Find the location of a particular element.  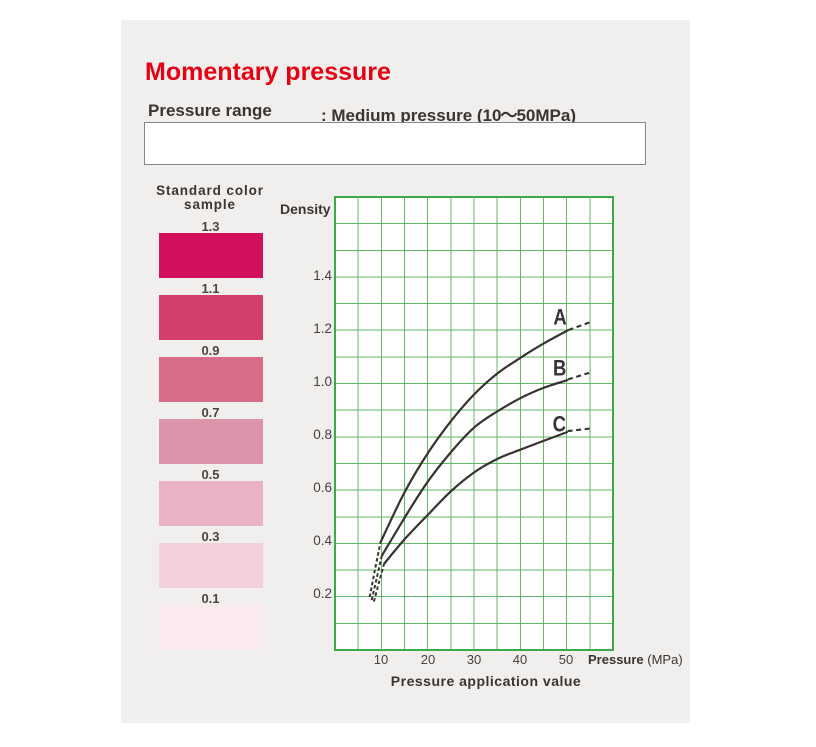

svg-text: A is located at coordinates (560, 318).